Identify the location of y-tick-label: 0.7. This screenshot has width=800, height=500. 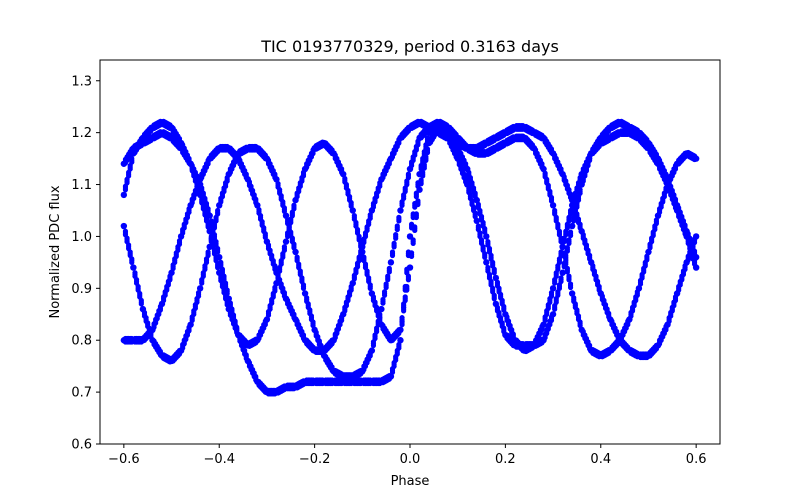
(81, 393).